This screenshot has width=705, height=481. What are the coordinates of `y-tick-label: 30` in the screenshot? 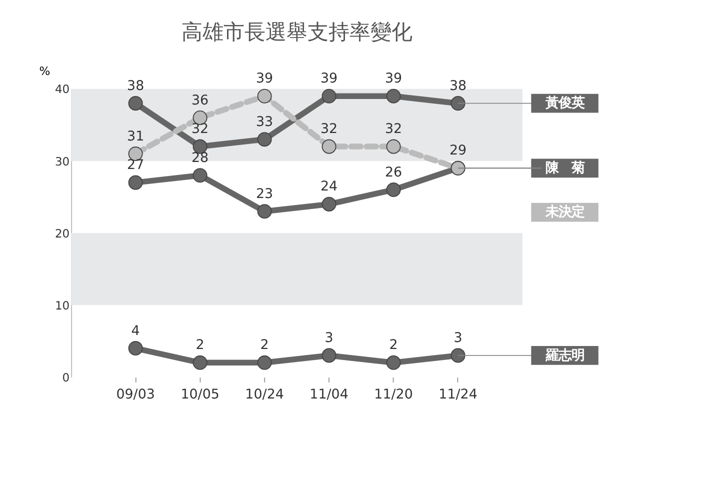 It's located at (62, 161).